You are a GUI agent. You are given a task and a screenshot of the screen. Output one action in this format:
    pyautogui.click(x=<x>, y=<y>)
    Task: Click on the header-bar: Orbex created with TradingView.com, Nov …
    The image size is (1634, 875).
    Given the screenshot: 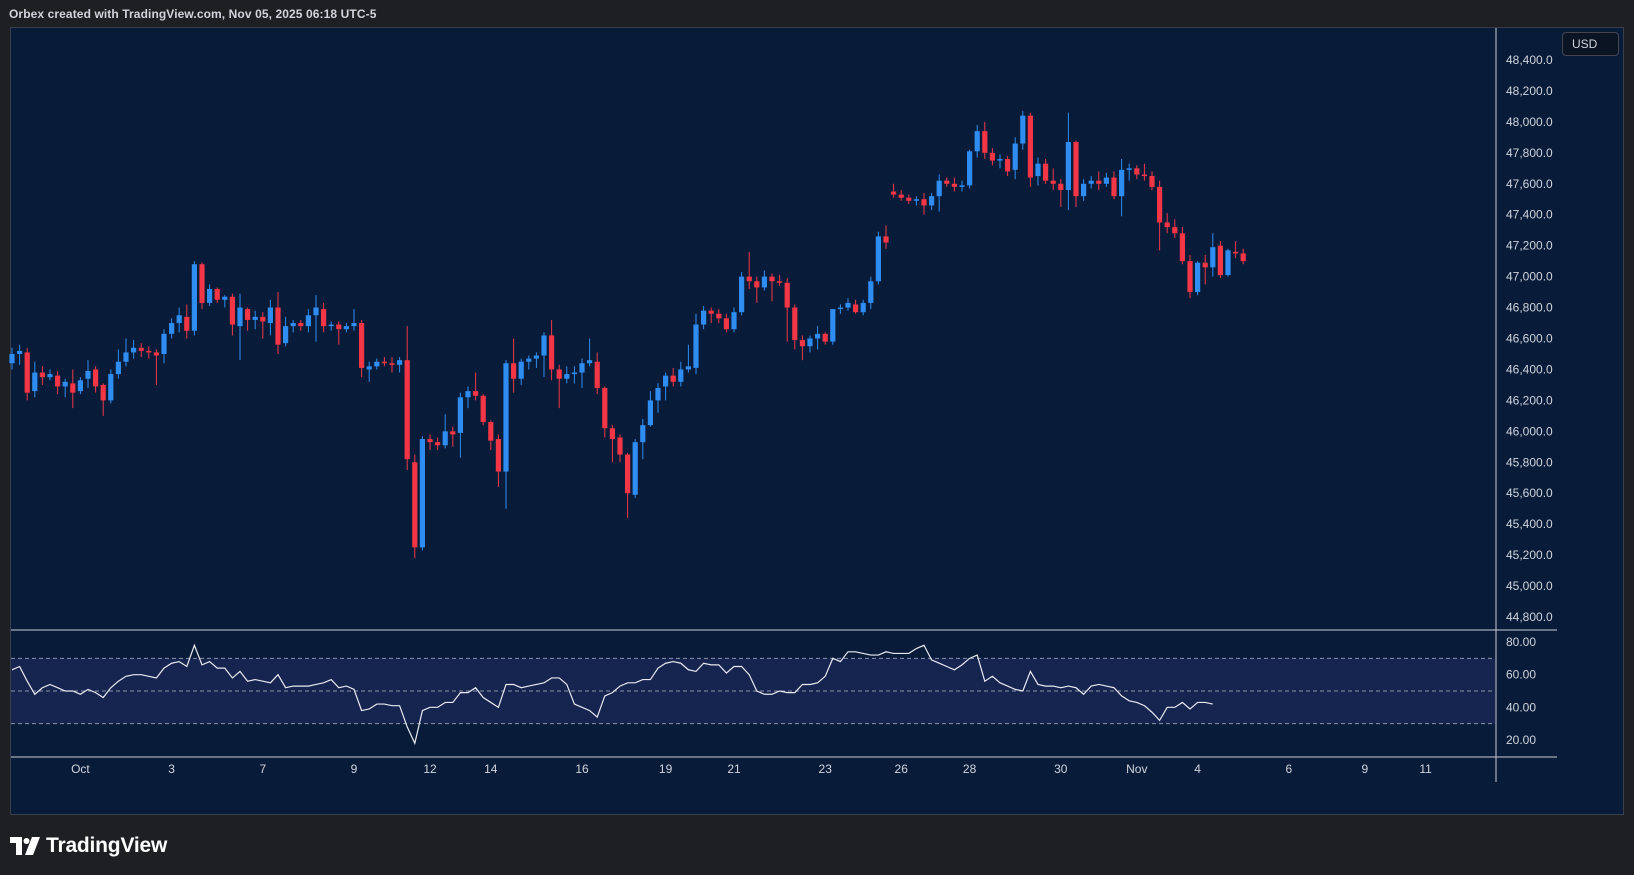 What is the action you would take?
    pyautogui.click(x=817, y=14)
    